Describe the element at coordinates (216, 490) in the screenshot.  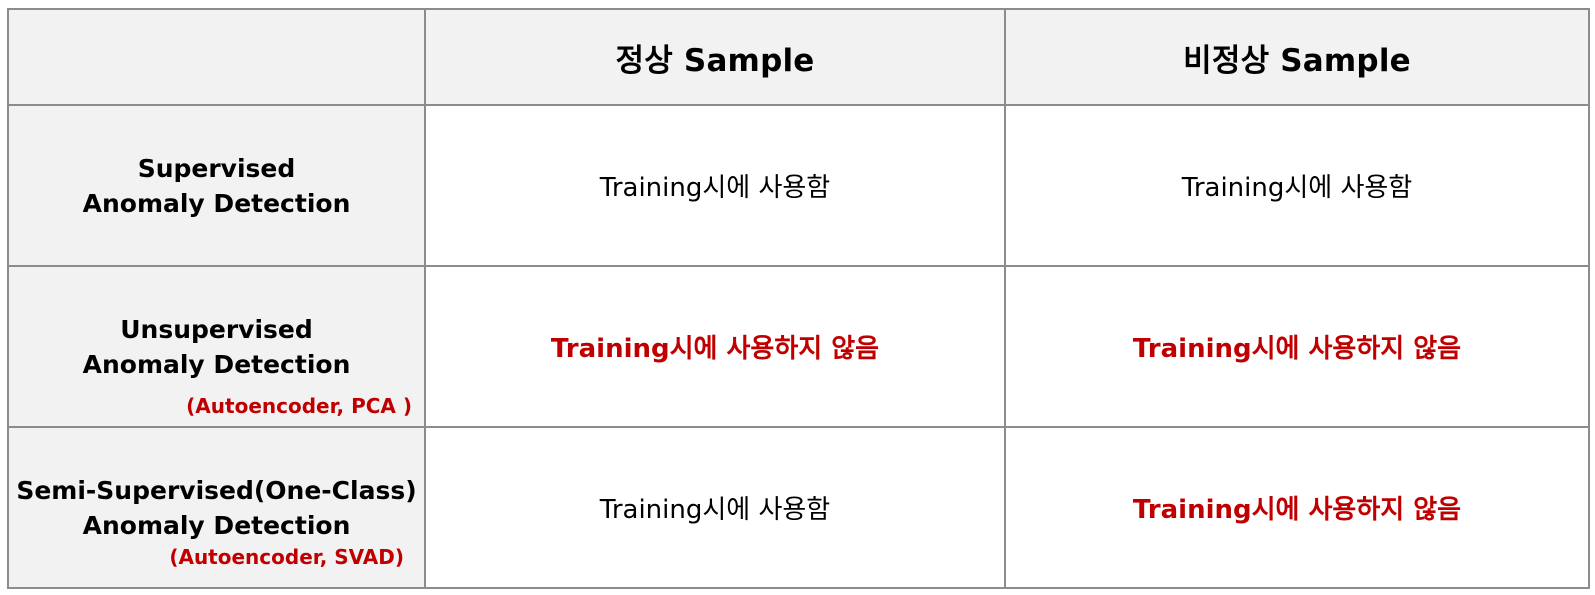
I see `row-label-line1: Semi-Supervised(One-Class)` at that location.